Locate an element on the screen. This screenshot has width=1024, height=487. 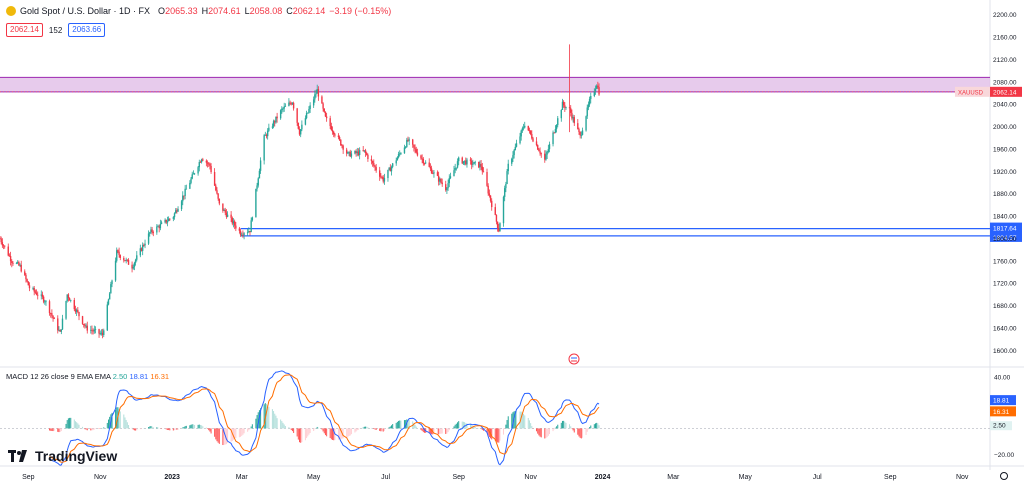
price-tick-label: 1600.00 is located at coordinates (1005, 351).